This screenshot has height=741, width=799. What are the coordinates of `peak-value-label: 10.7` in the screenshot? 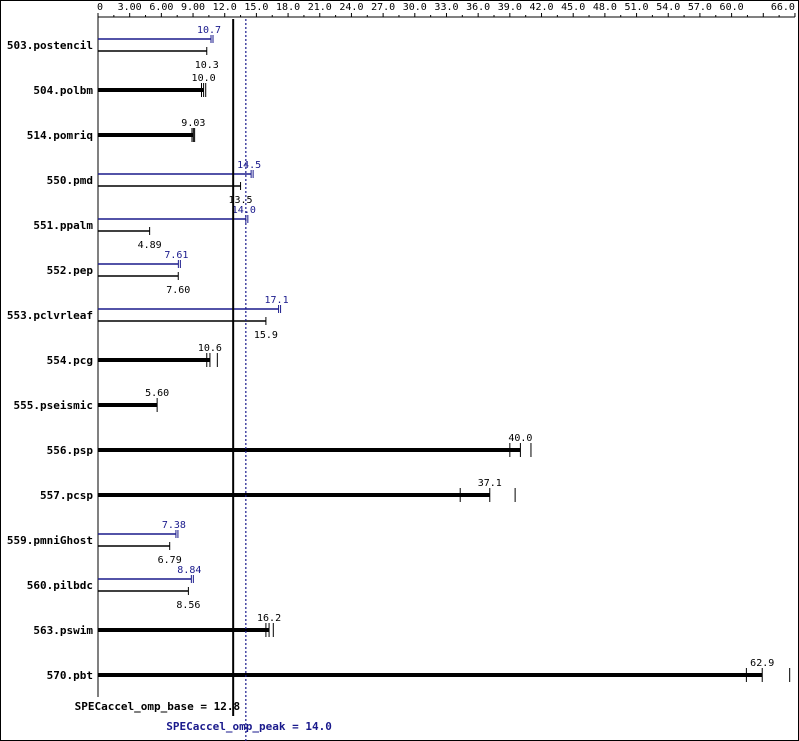 It's located at (209, 30).